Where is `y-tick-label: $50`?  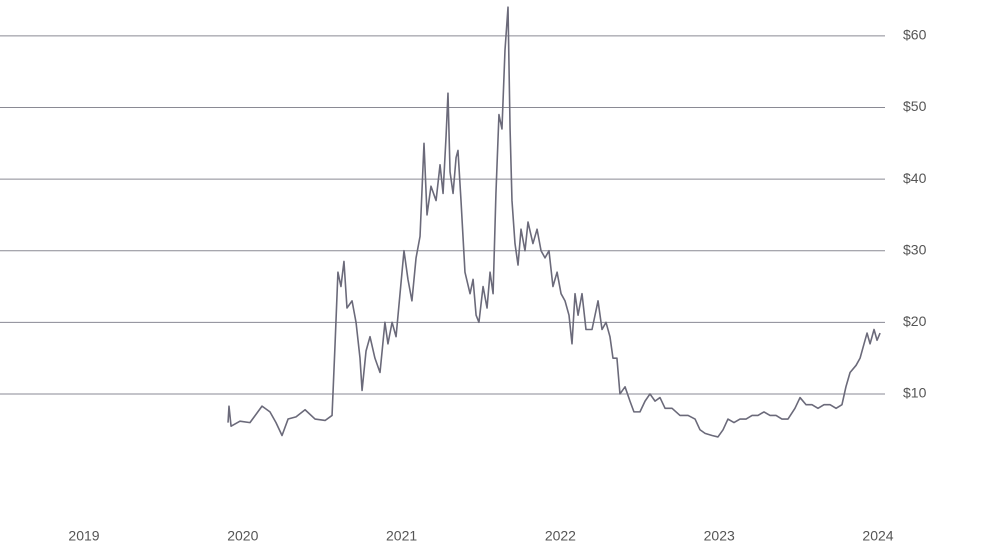 y-tick-label: $50 is located at coordinates (915, 106).